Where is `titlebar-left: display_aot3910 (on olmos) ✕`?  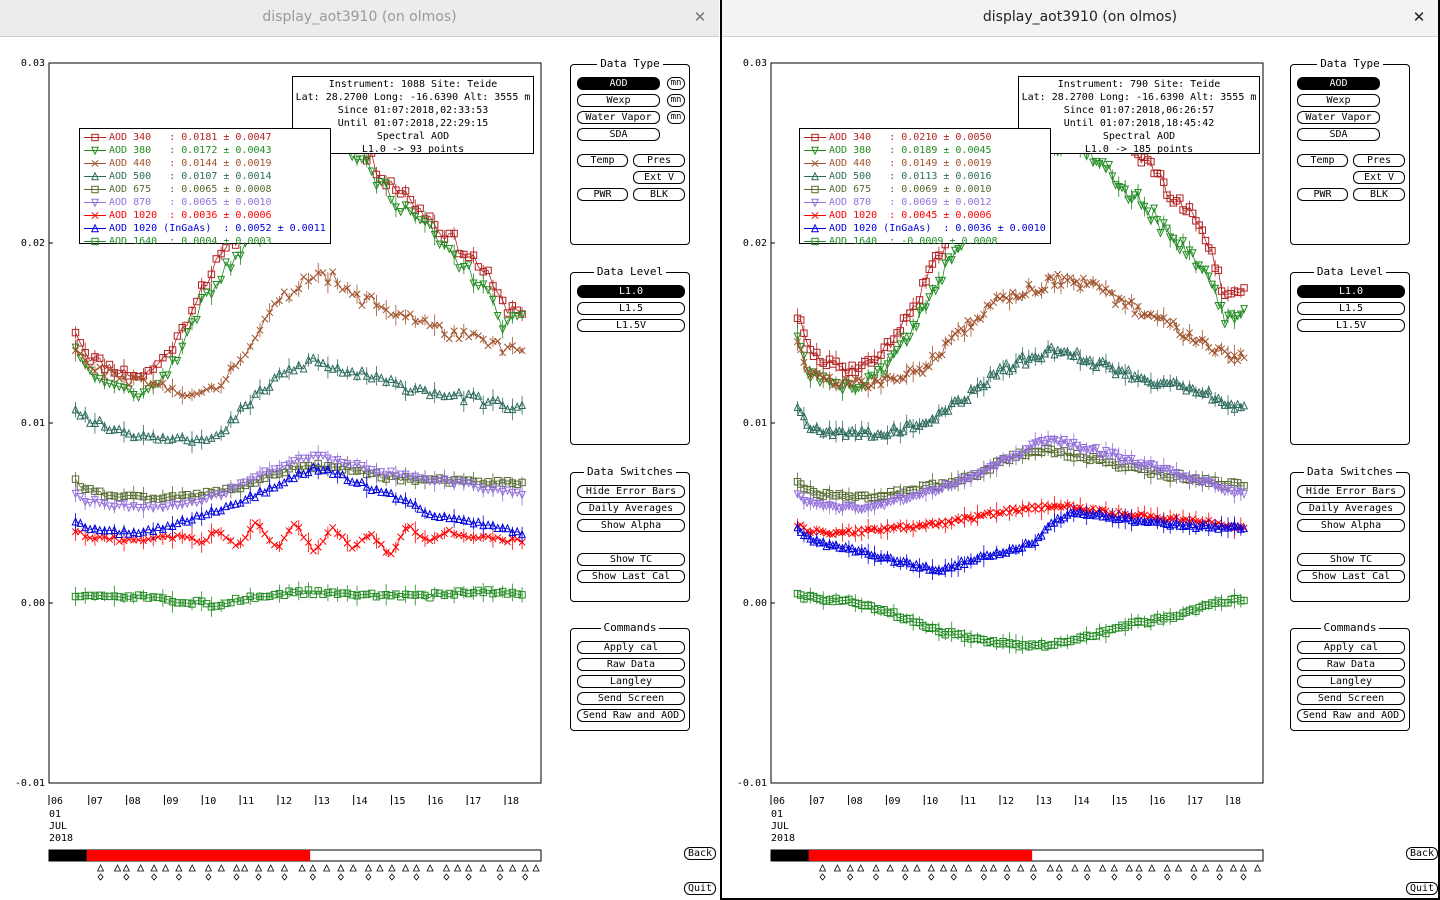 titlebar-left: display_aot3910 (on olmos) ✕ is located at coordinates (359, 18).